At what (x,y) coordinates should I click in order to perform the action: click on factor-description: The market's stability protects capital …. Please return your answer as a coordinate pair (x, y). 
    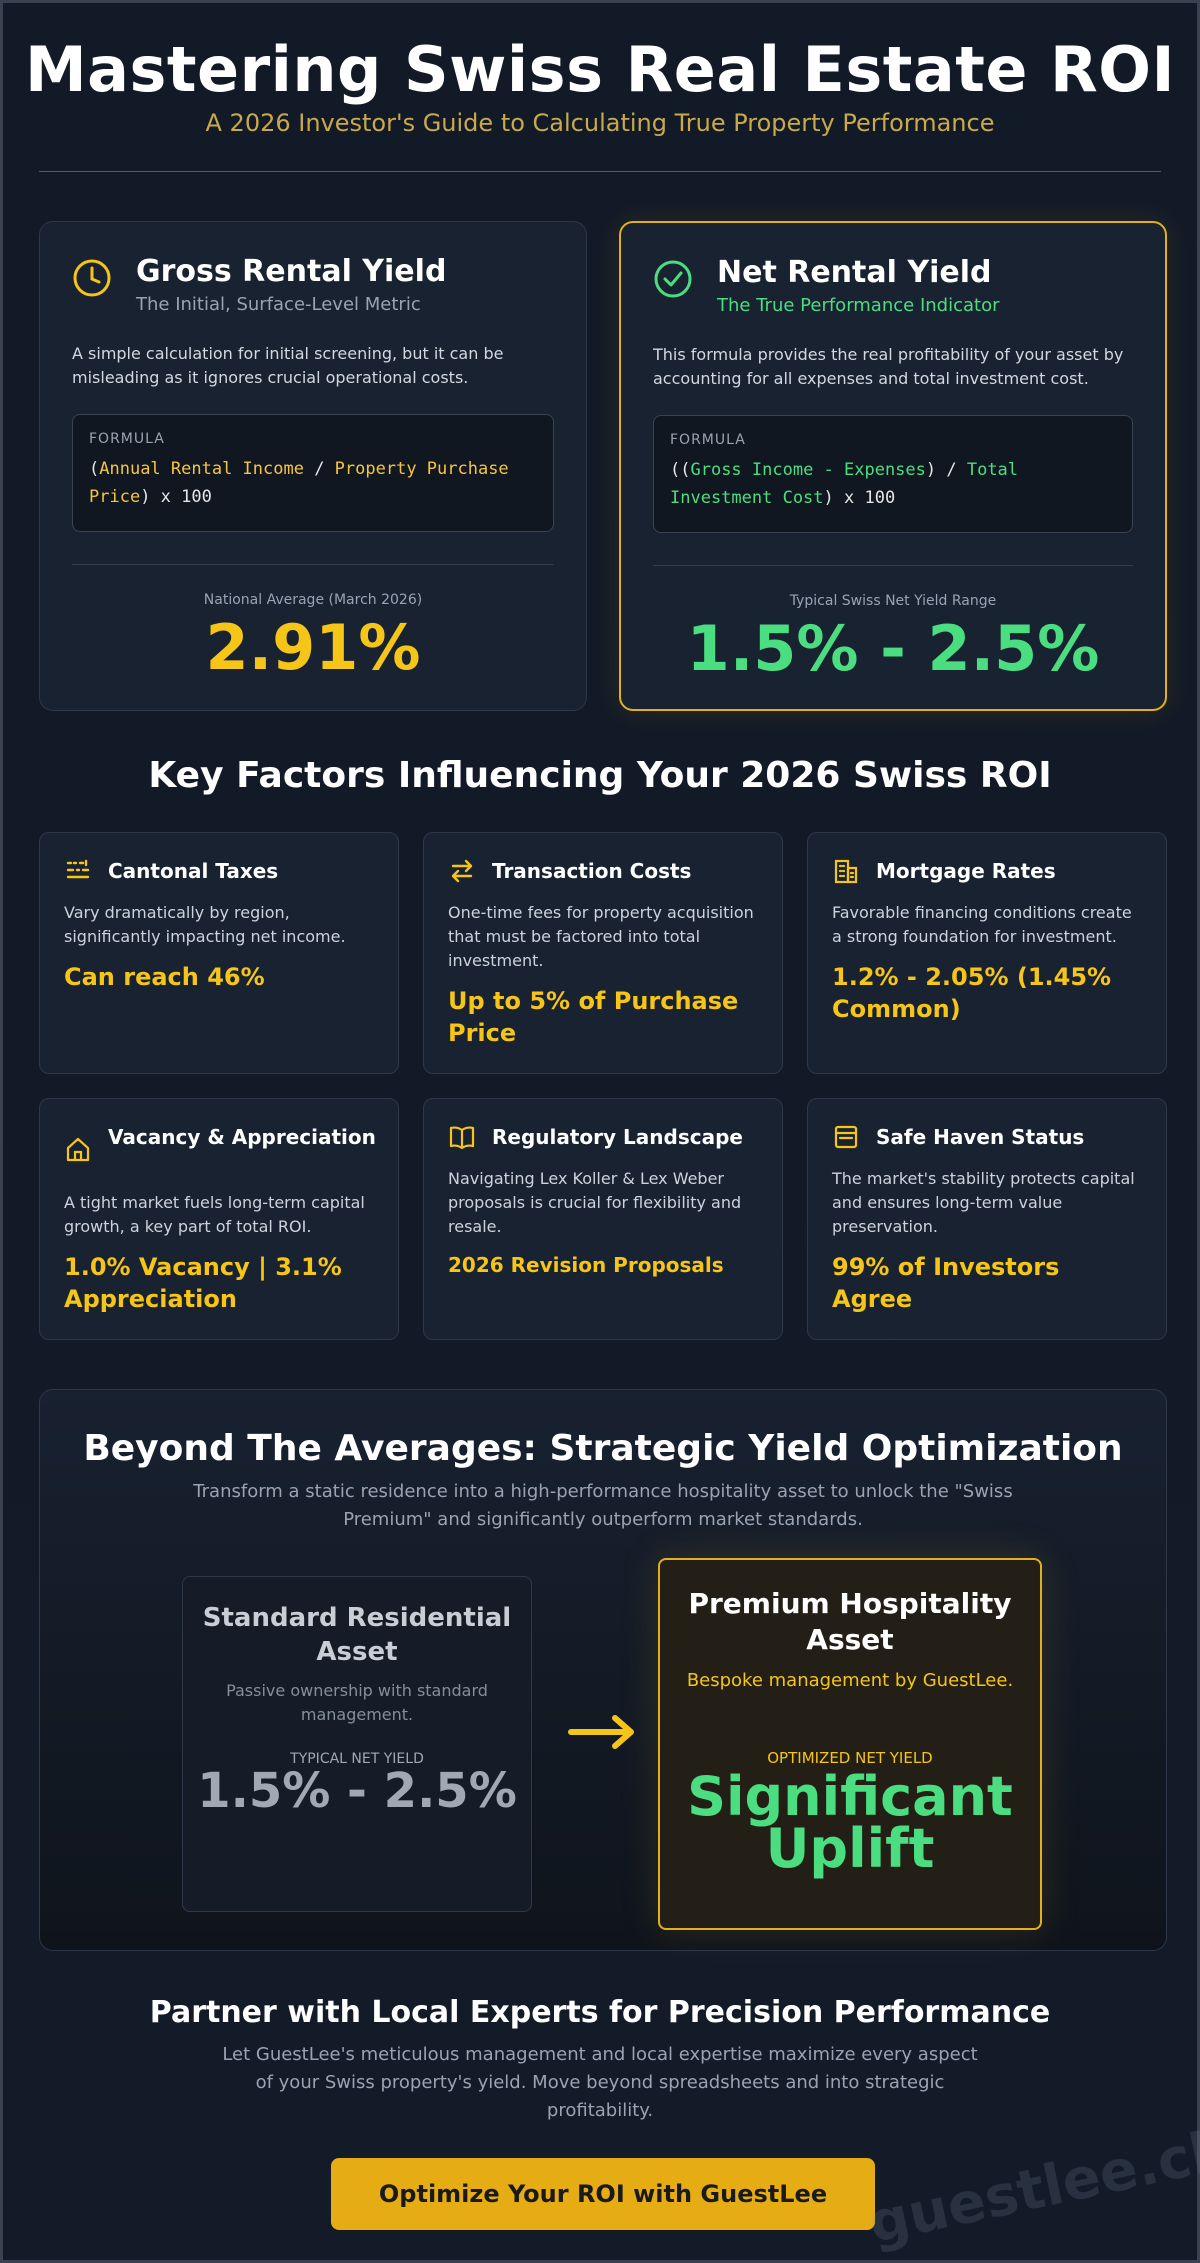
    Looking at the image, I should click on (983, 1202).